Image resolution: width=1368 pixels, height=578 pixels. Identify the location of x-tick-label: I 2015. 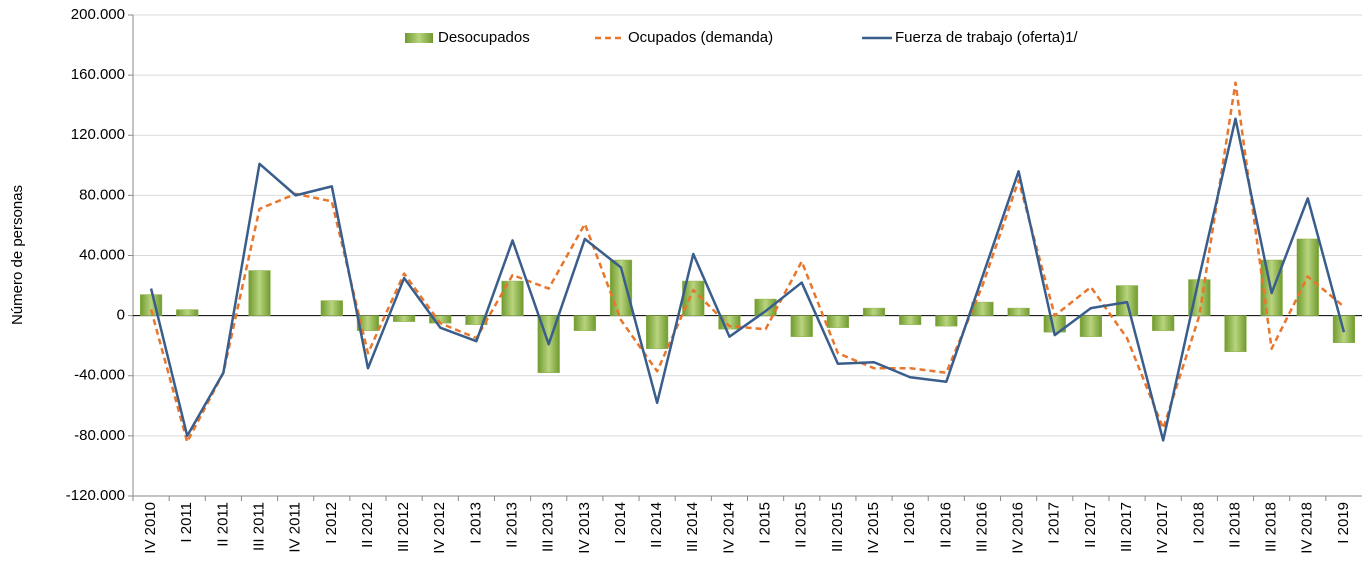
(765, 523).